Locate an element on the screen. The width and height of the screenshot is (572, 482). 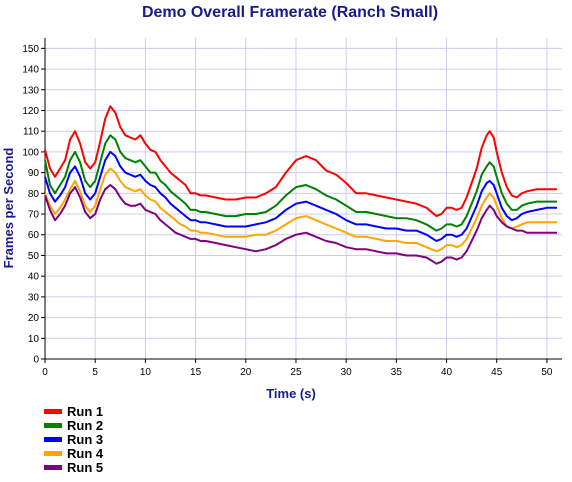
y-tick-label: 100 is located at coordinates (30, 152).